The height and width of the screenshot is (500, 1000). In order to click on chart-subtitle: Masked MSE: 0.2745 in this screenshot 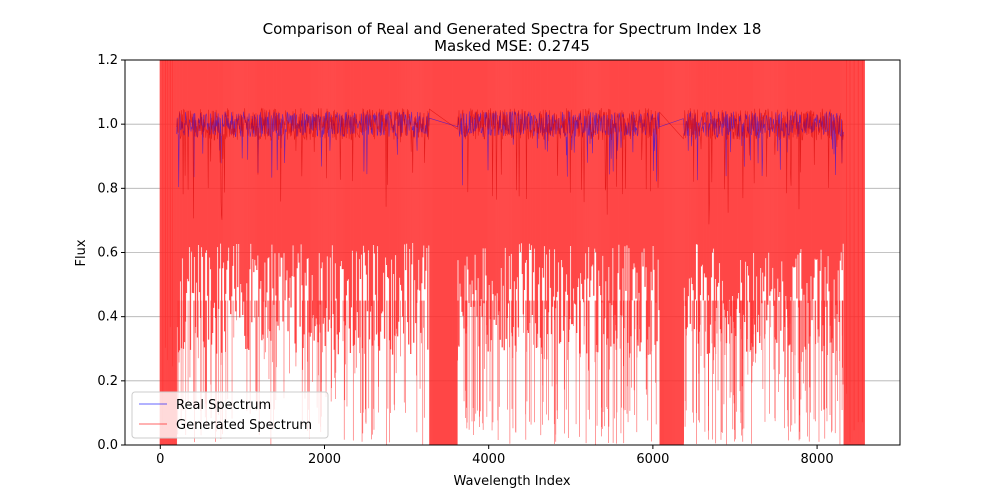, I will do `click(512, 46)`.